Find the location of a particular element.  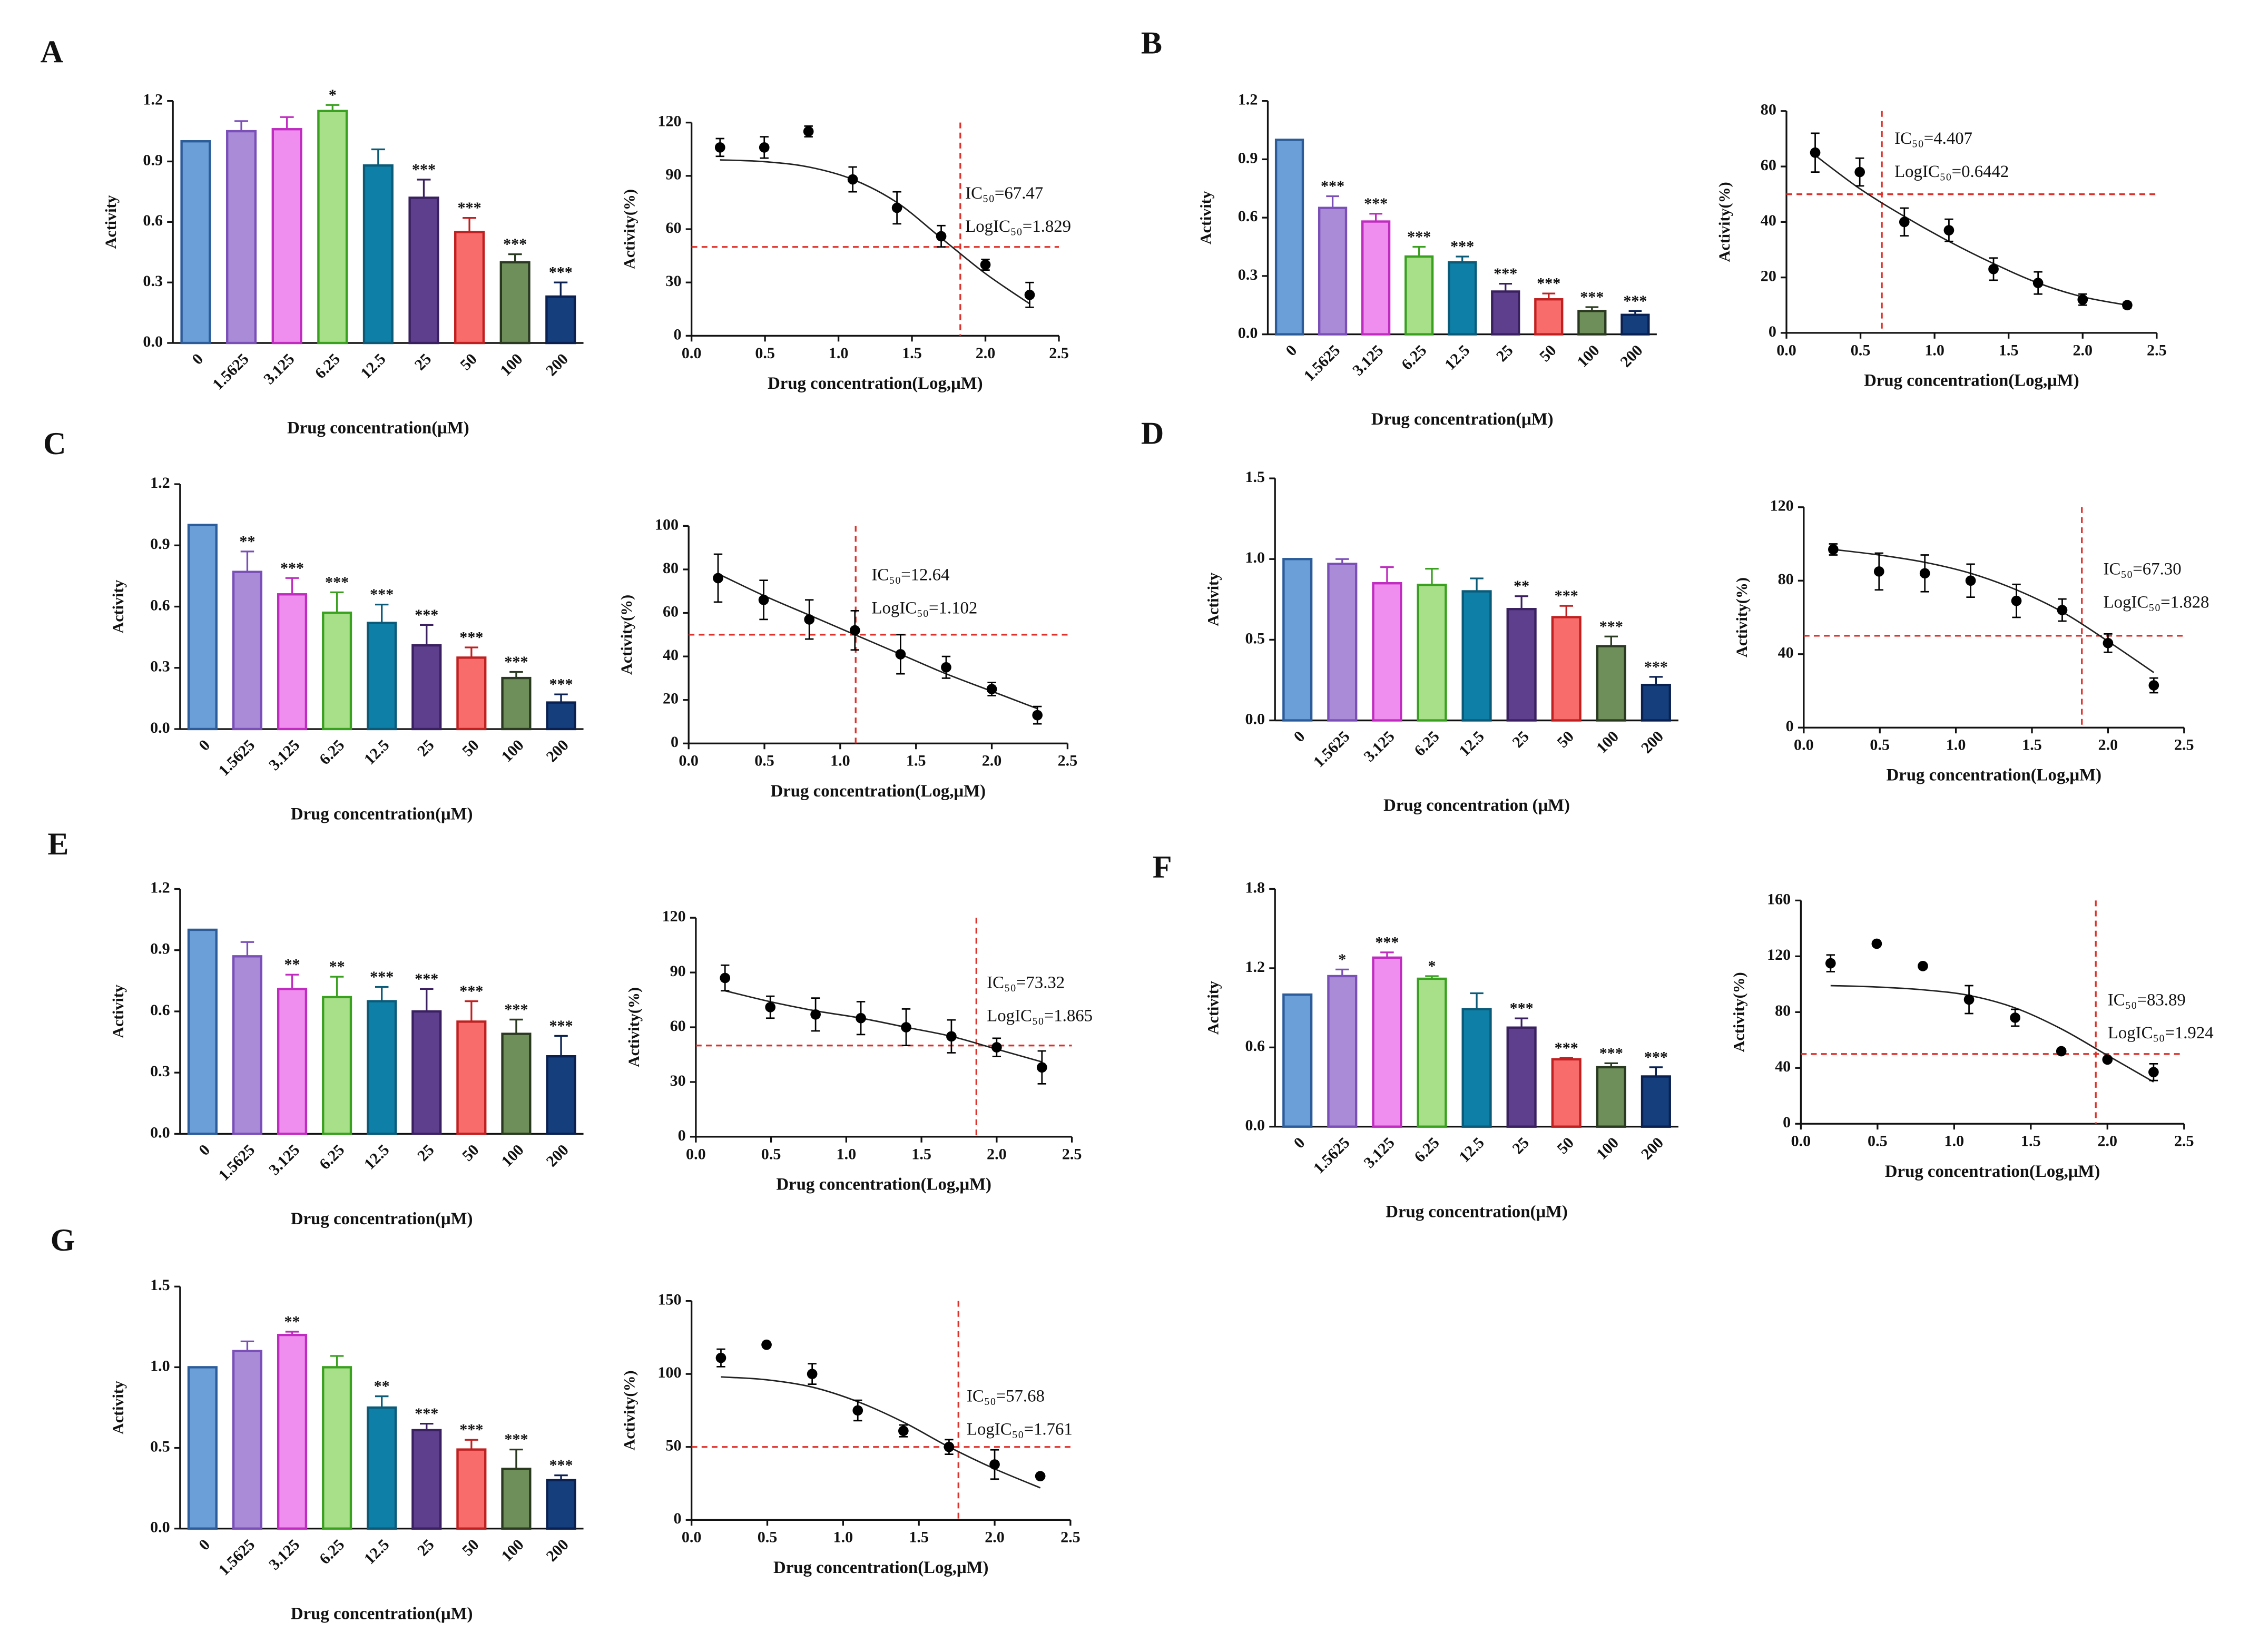

x-tick-label: 3.125 is located at coordinates (1379, 1153).